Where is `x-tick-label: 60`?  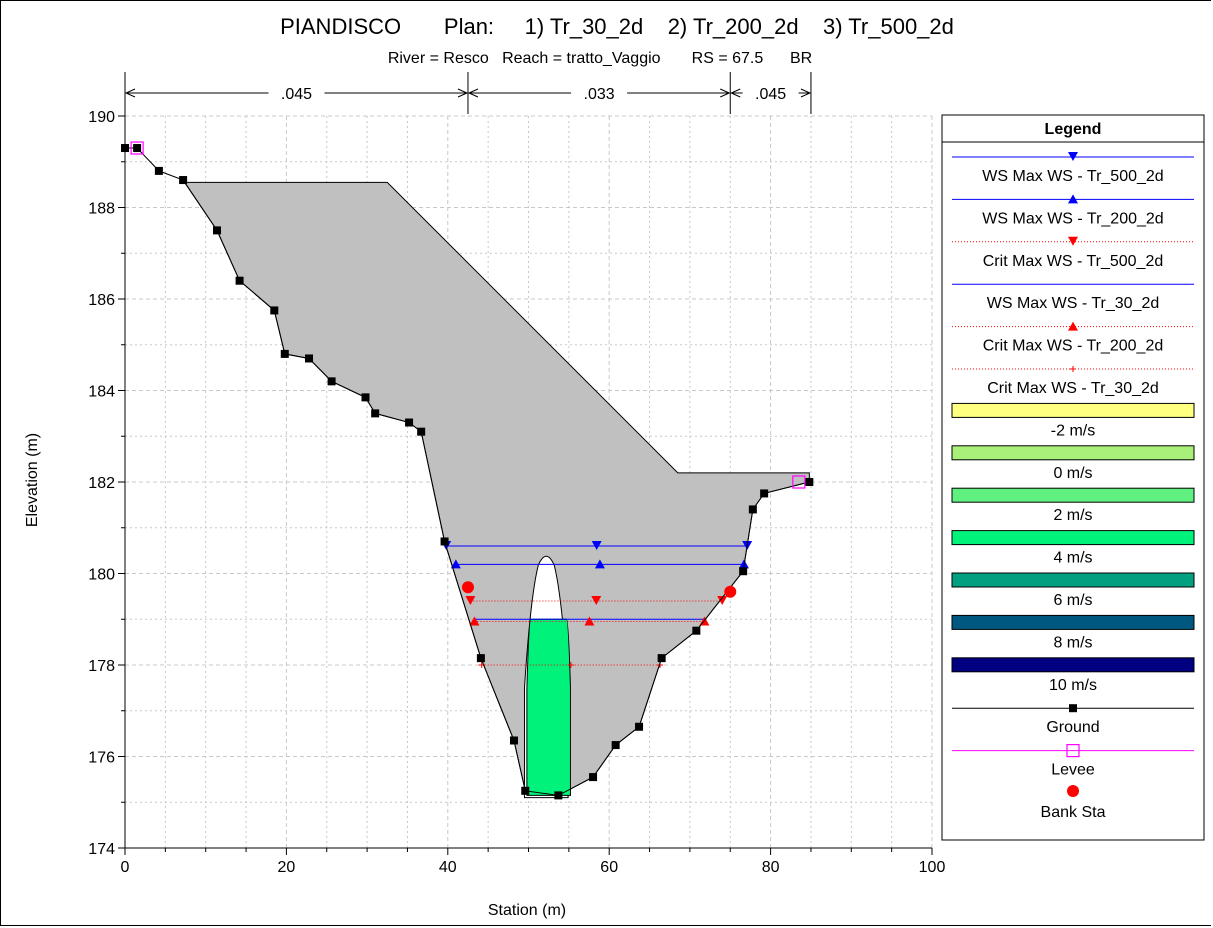
x-tick-label: 60 is located at coordinates (609, 867).